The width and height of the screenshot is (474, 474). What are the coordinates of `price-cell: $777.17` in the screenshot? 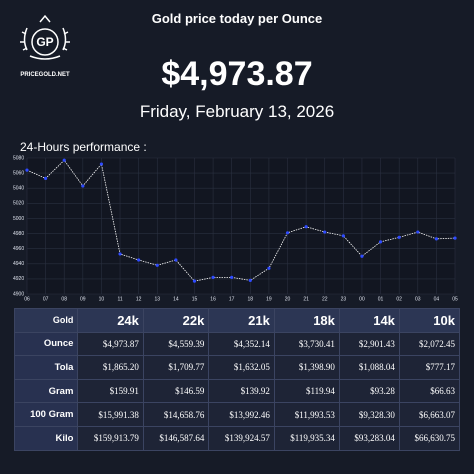 It's located at (429, 367).